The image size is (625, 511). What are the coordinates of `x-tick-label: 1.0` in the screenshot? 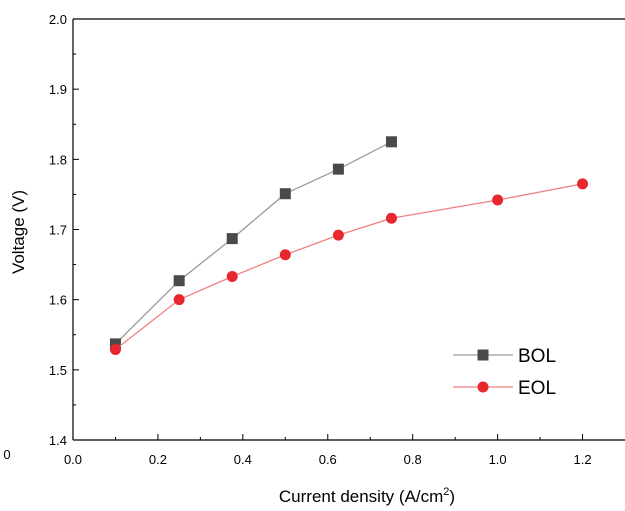 It's located at (498, 459).